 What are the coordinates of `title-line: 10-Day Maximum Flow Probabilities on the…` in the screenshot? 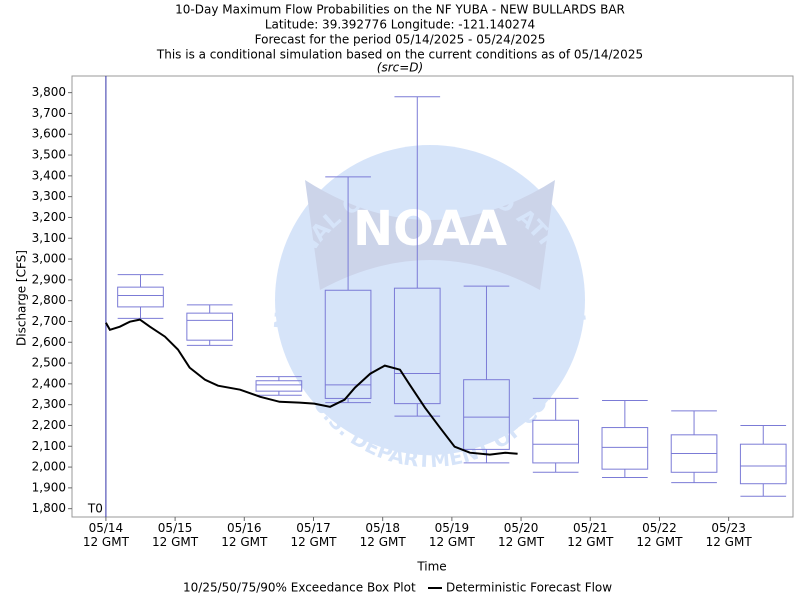 It's located at (400, 10).